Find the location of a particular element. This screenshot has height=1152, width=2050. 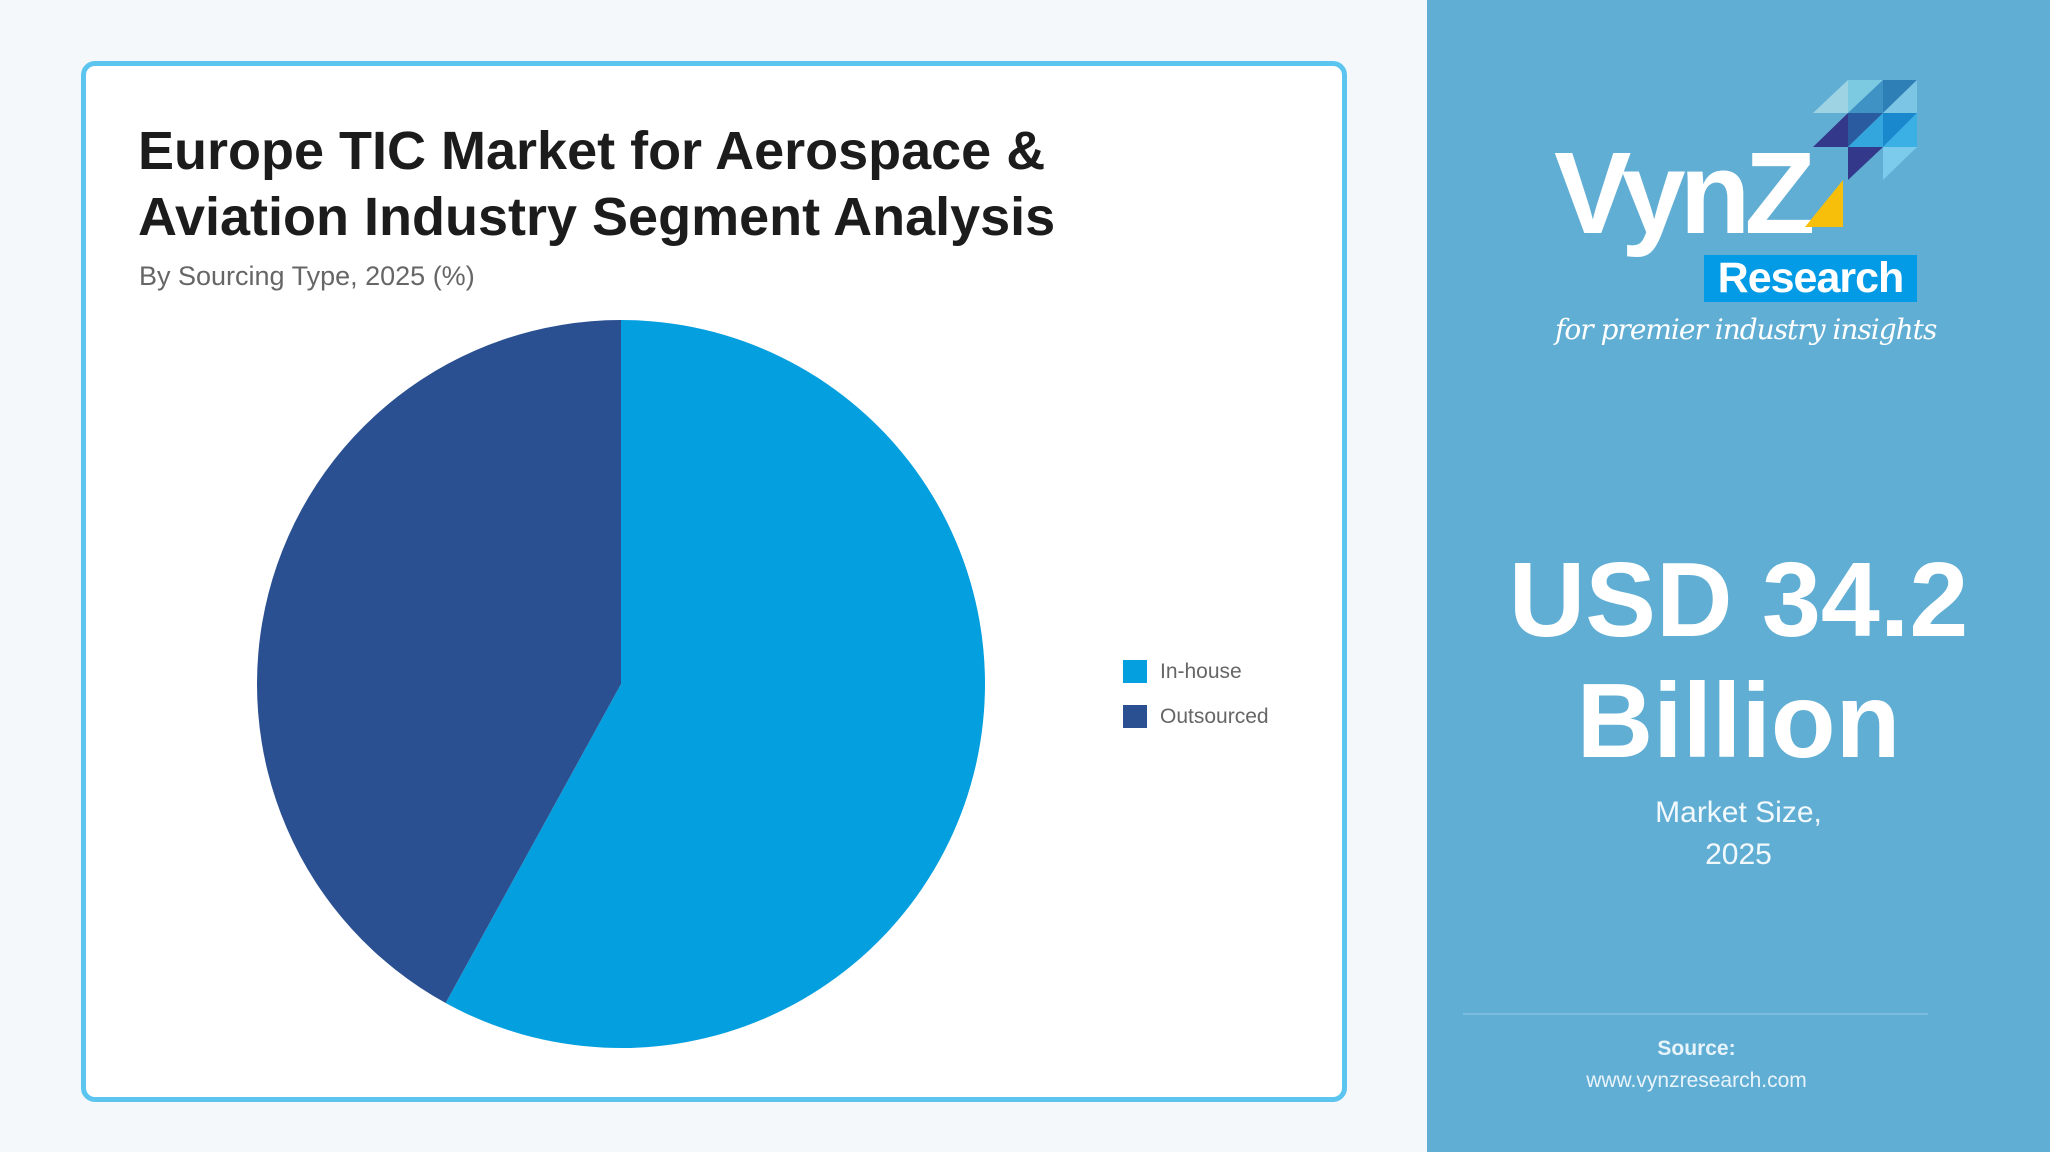

logo-tagline: for premier industry insights is located at coordinates (1746, 329).